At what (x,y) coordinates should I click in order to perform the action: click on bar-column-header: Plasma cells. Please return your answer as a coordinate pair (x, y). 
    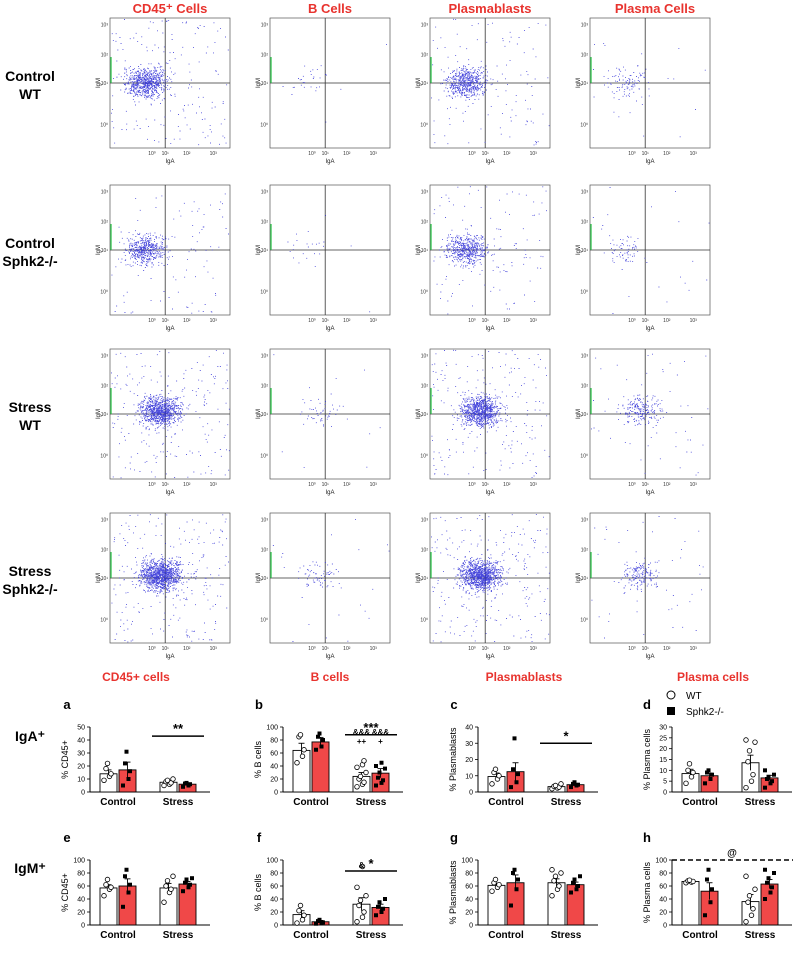
    Looking at the image, I should click on (713, 677).